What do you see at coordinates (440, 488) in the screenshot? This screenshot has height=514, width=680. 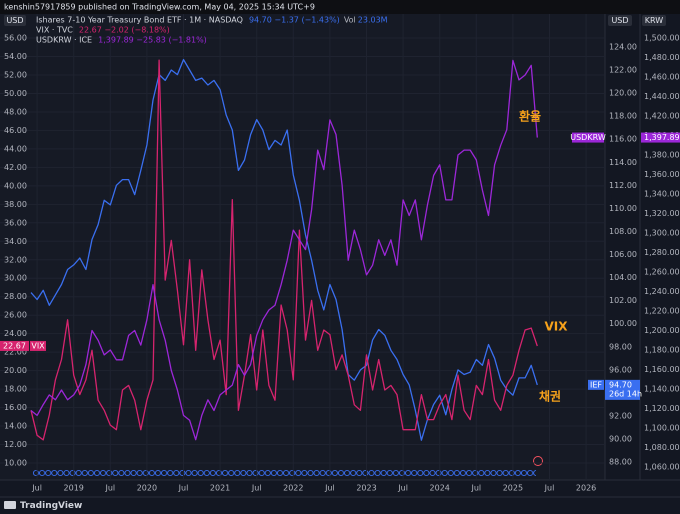 I see `x-tick-label: 2024` at bounding box center [440, 488].